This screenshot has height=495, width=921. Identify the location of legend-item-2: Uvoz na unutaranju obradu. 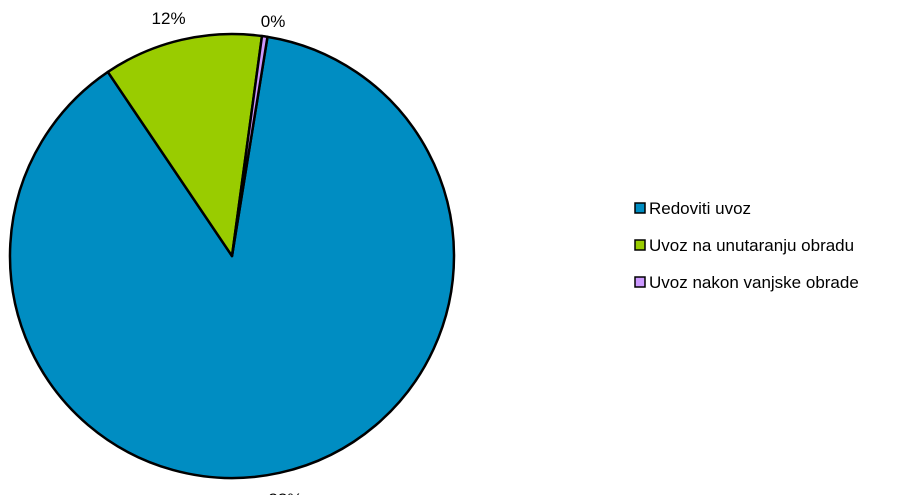
(744, 245).